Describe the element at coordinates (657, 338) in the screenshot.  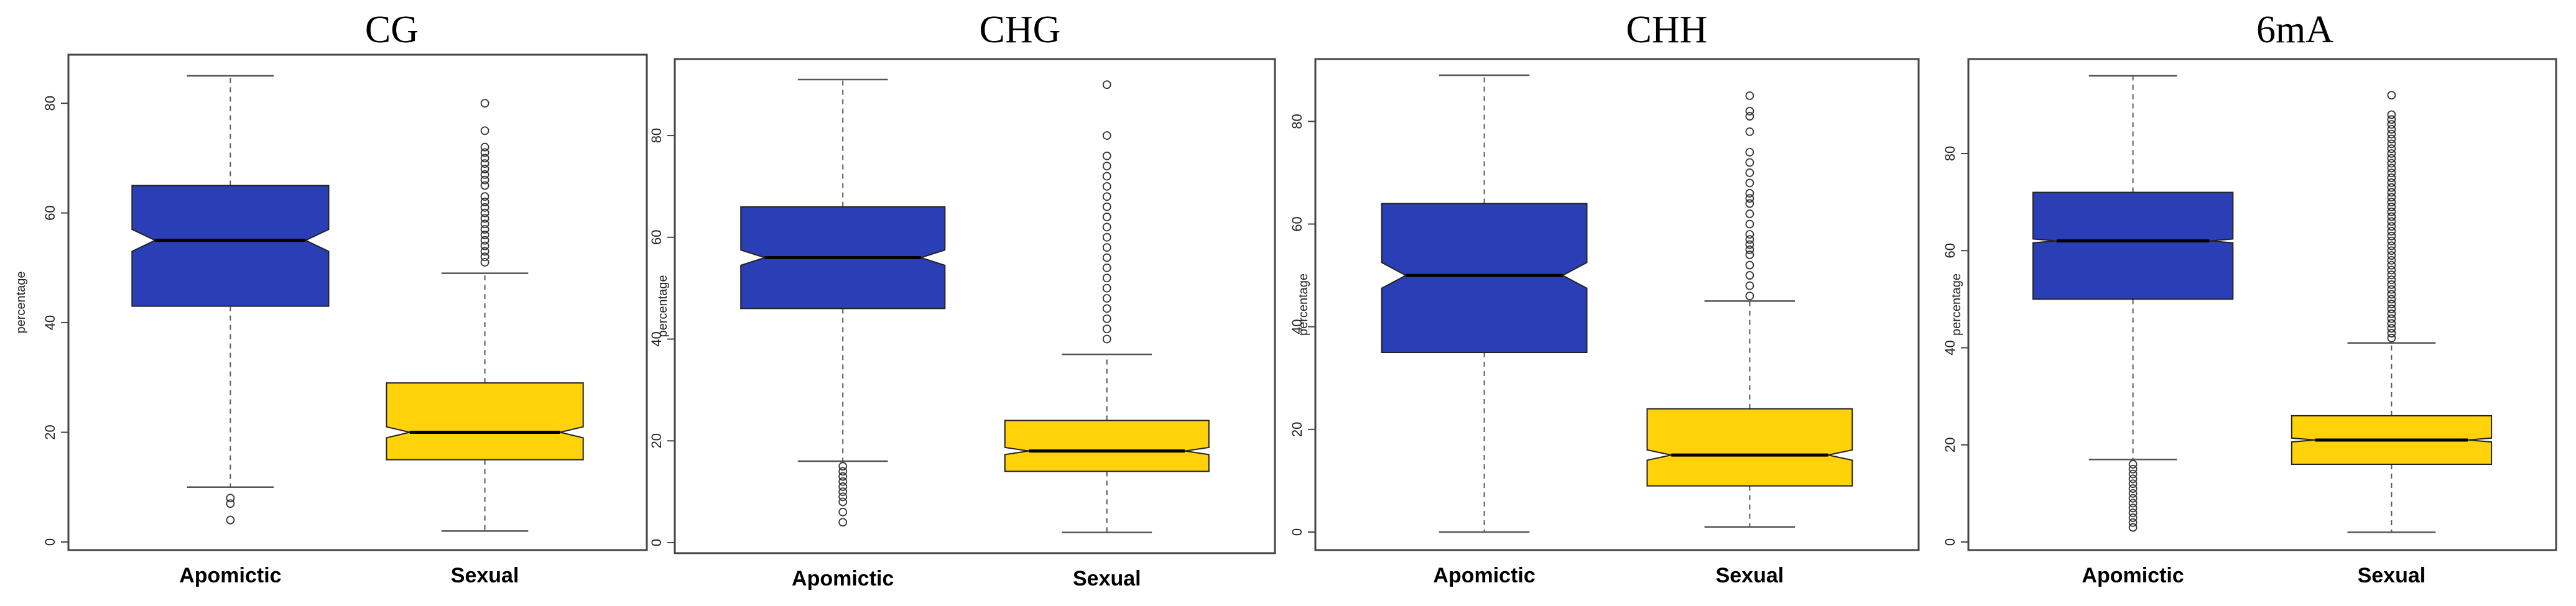
I see `y-tick-label: 40` at that location.